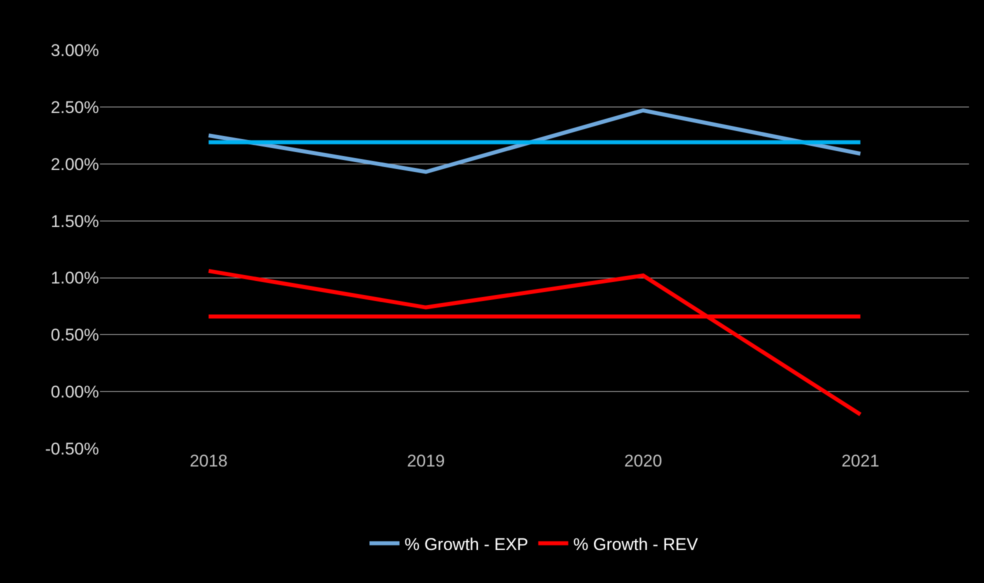 The height and width of the screenshot is (583, 984). I want to click on x-tick-label: 2020, so click(643, 460).